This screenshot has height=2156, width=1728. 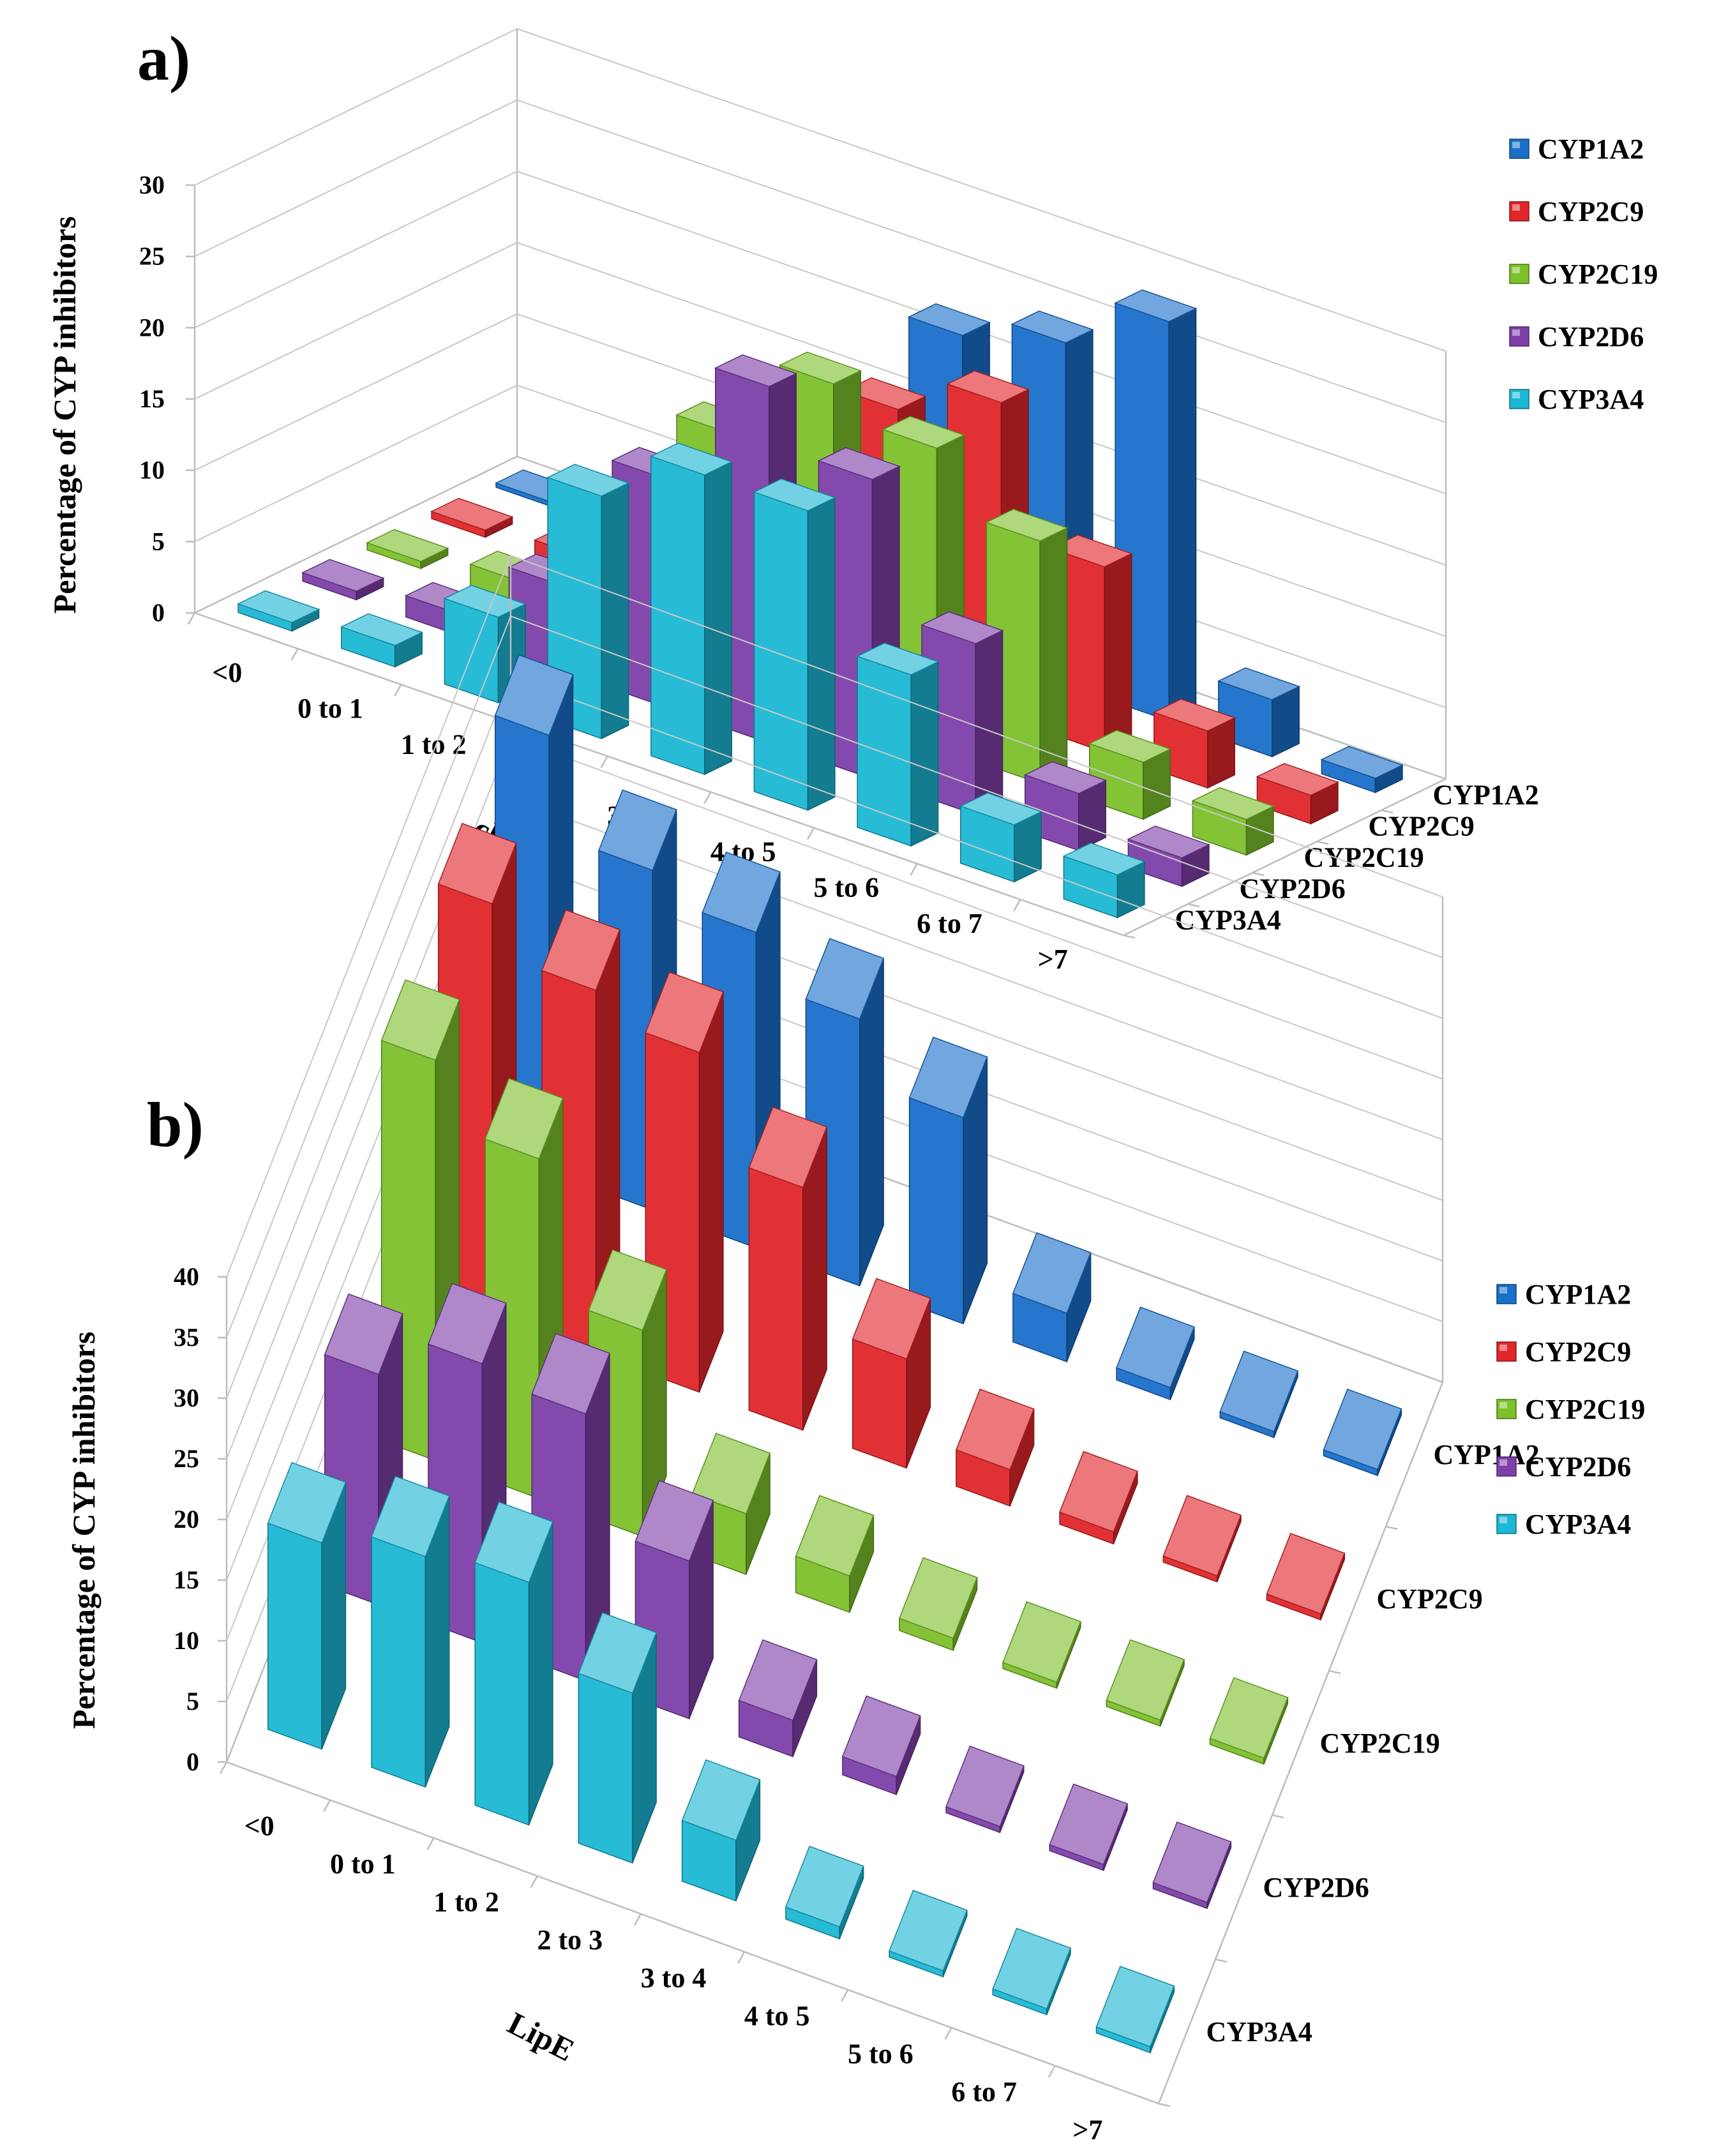 I want to click on panel-label: b), so click(x=175, y=1124).